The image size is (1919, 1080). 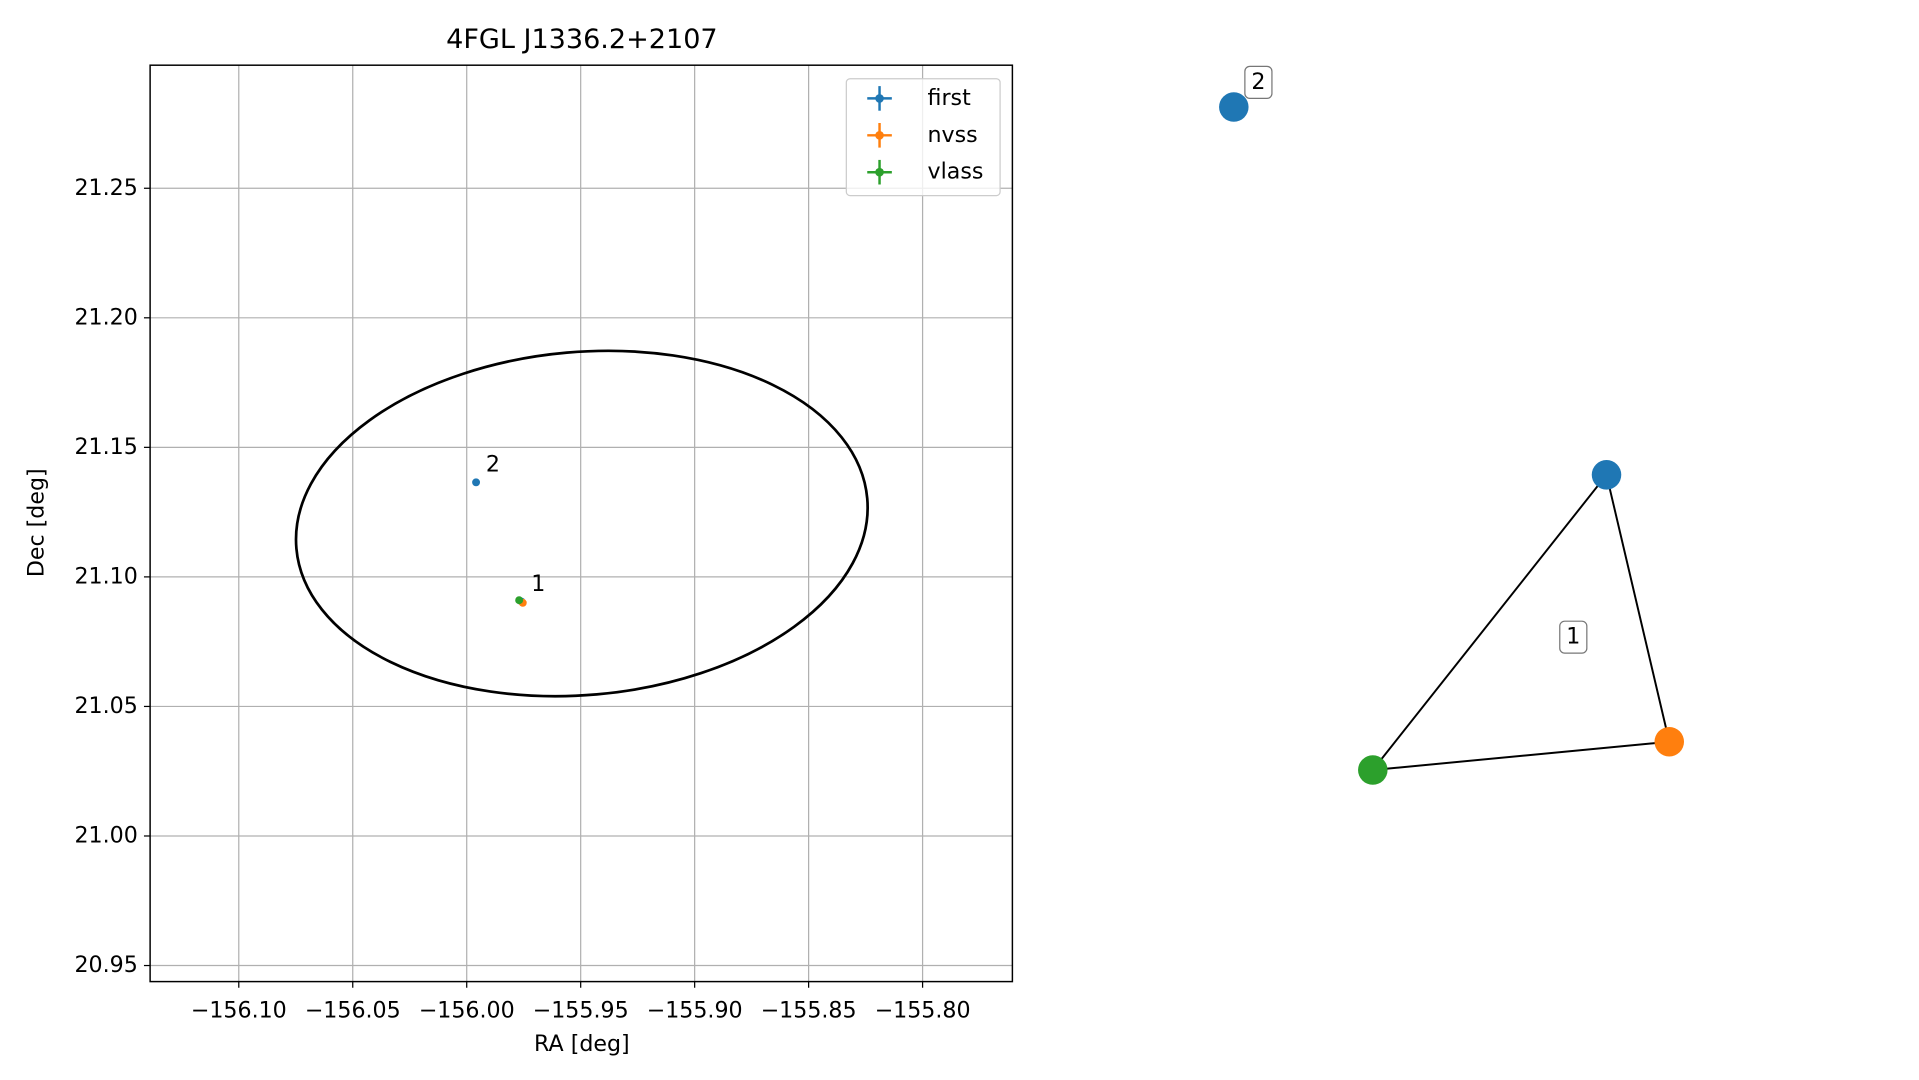 I want to click on legend-label: first, so click(x=950, y=98).